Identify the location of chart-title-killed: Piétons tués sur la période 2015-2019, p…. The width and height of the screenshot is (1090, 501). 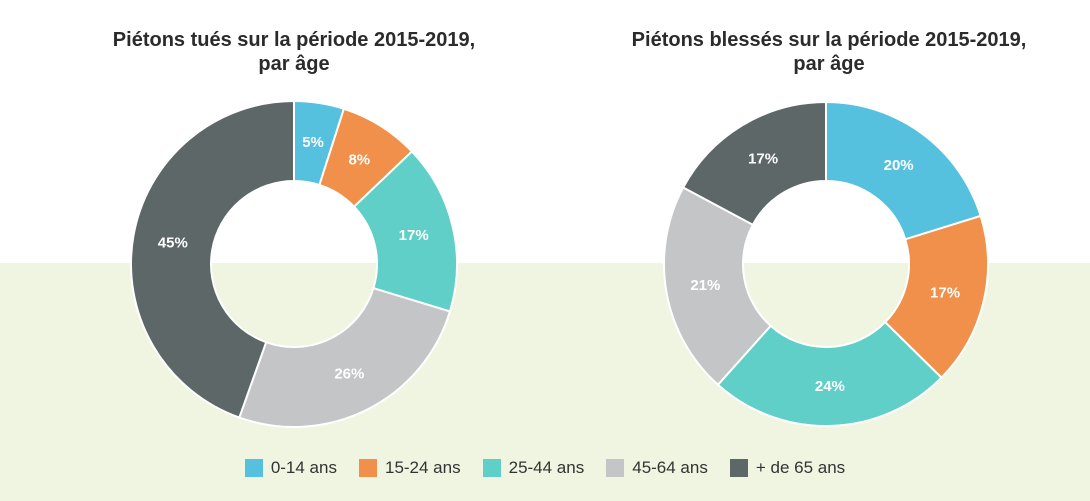
(294, 52).